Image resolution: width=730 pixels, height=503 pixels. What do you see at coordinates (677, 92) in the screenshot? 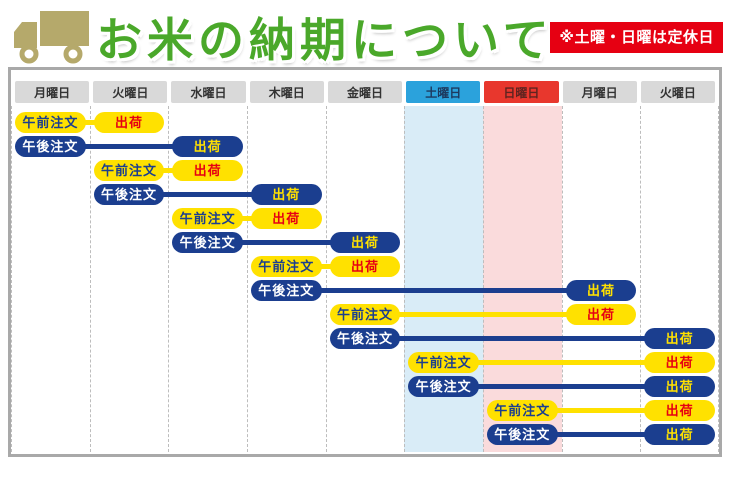
I see `day-header-8: 火曜日` at bounding box center [677, 92].